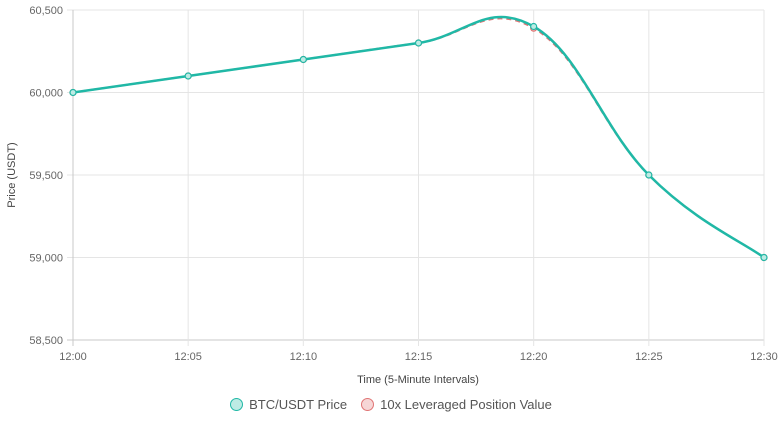  What do you see at coordinates (368, 404) in the screenshot?
I see `legend-swatch-leveraged` at bounding box center [368, 404].